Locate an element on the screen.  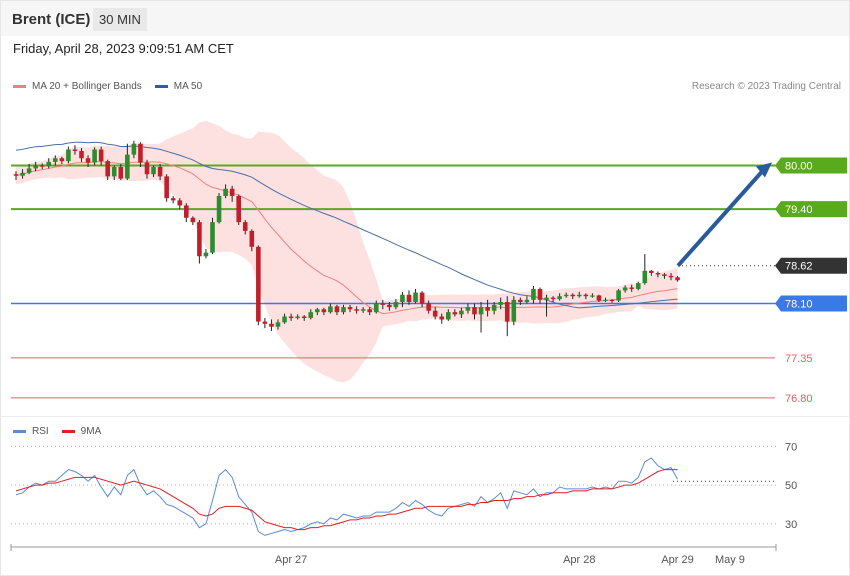
level-label-78.10: 78.10 is located at coordinates (799, 304).